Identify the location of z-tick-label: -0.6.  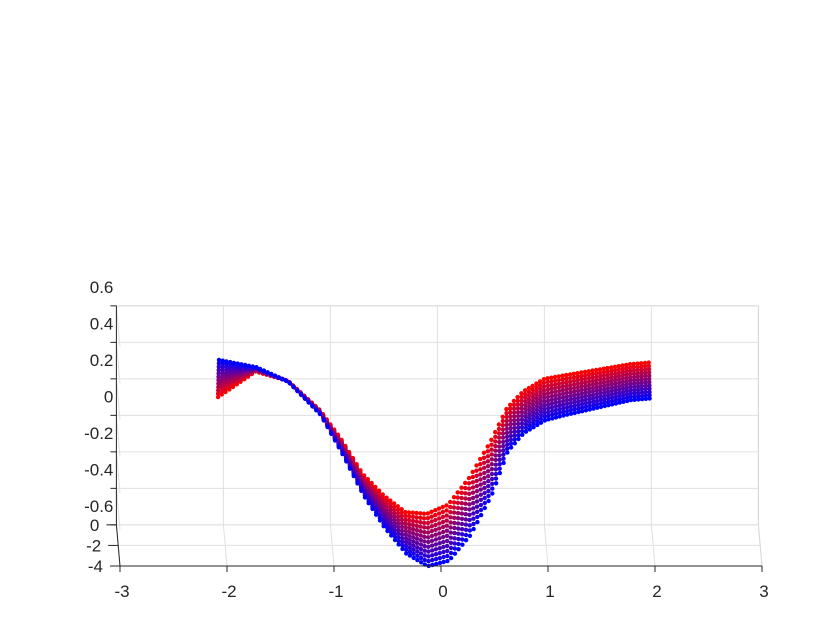
(98, 506).